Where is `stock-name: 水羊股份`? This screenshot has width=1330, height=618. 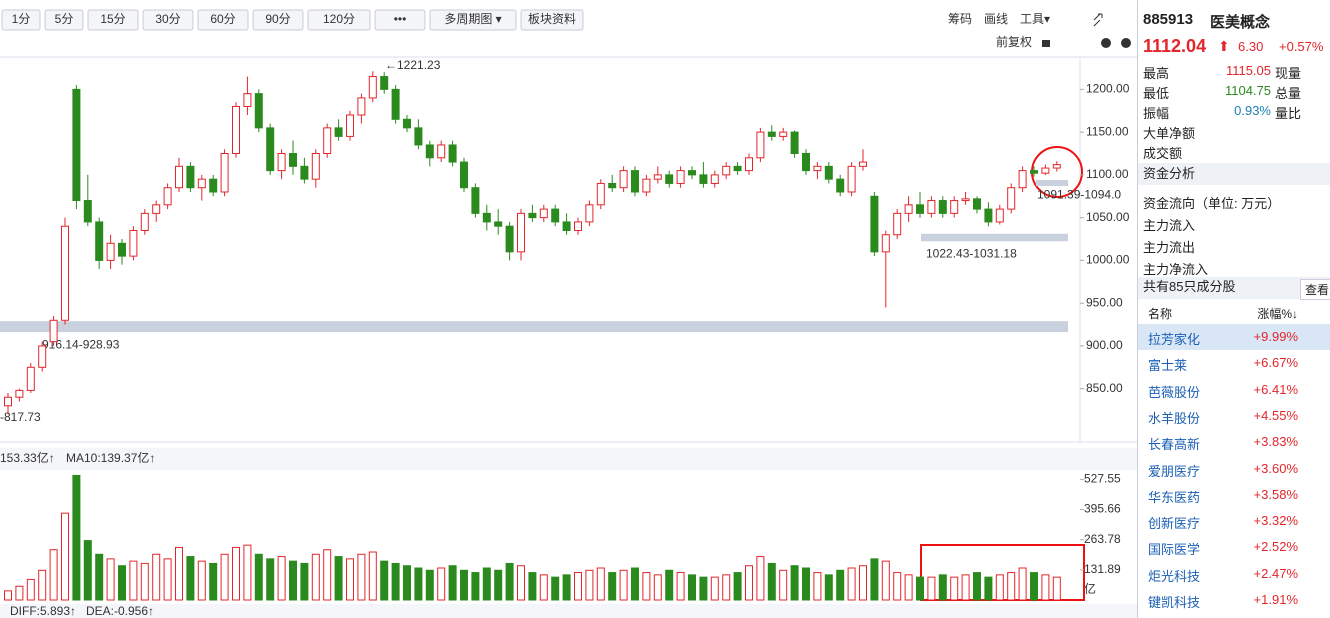
stock-name: 水羊股份 is located at coordinates (1174, 418).